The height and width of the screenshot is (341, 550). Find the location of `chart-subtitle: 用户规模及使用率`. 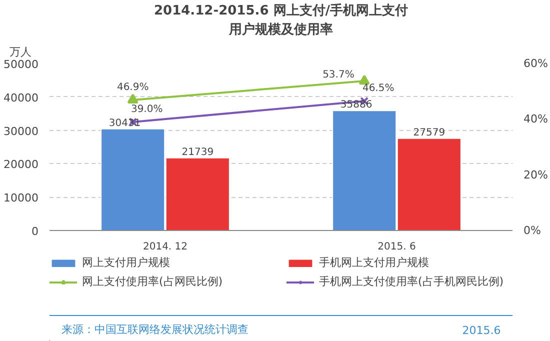

chart-subtitle: 用户规模及使用率 is located at coordinates (280, 30).